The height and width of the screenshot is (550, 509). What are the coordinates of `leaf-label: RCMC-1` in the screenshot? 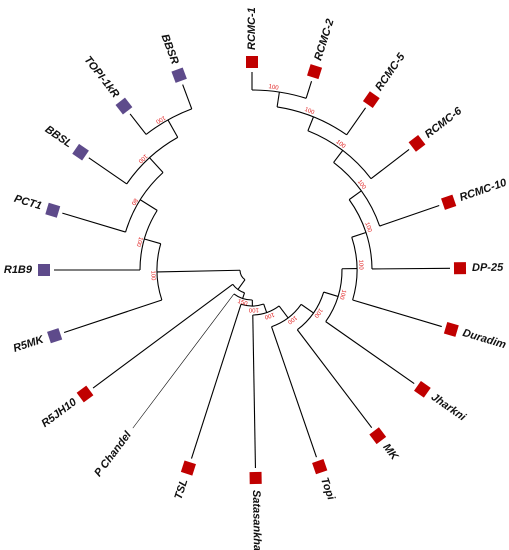 It's located at (252, 28).